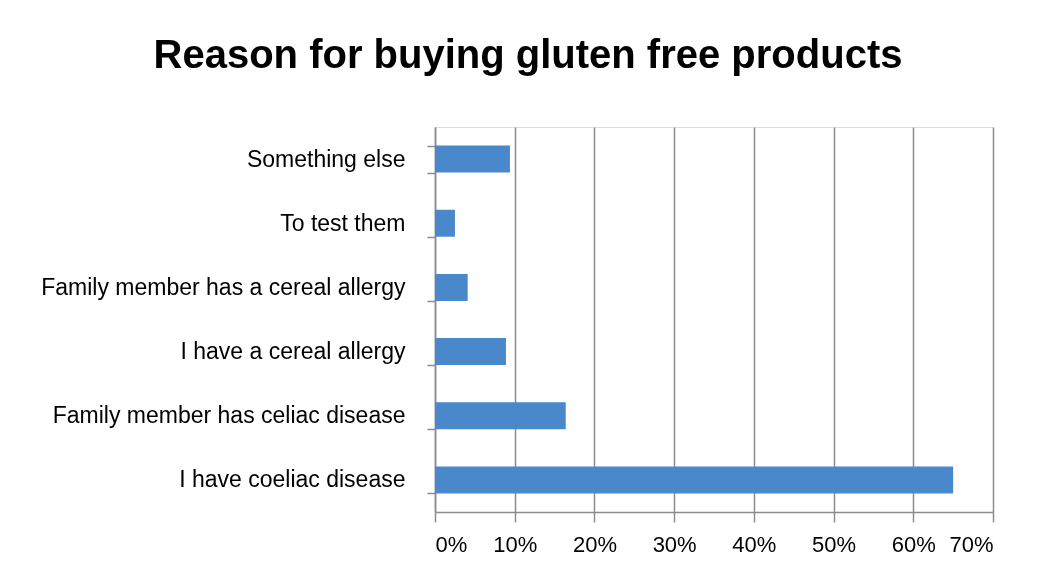  What do you see at coordinates (754, 544) in the screenshot?
I see `x-tick-label: 40%` at bounding box center [754, 544].